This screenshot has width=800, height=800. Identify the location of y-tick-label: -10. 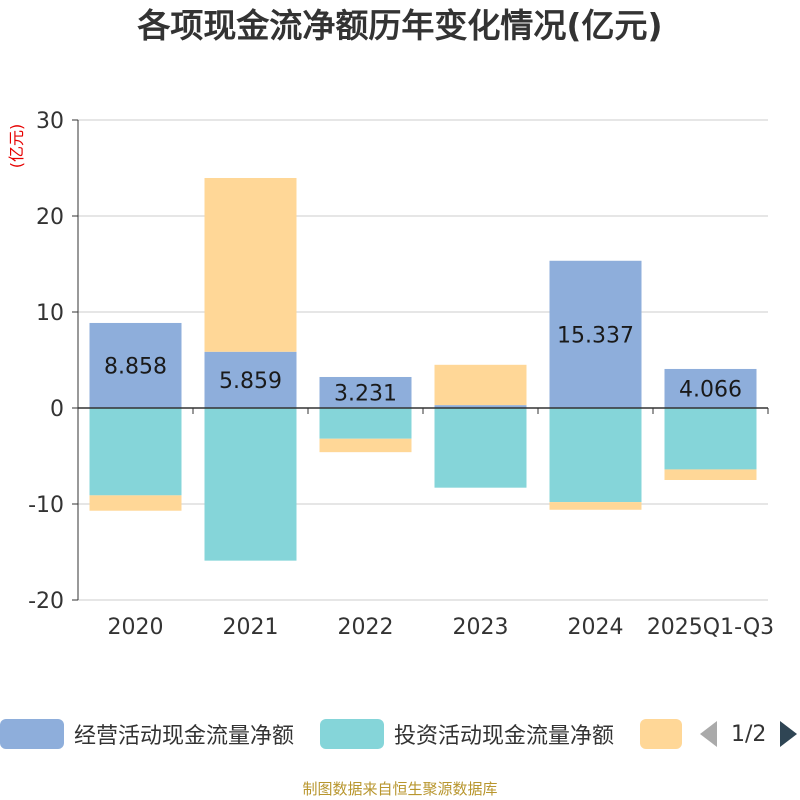
(46, 505).